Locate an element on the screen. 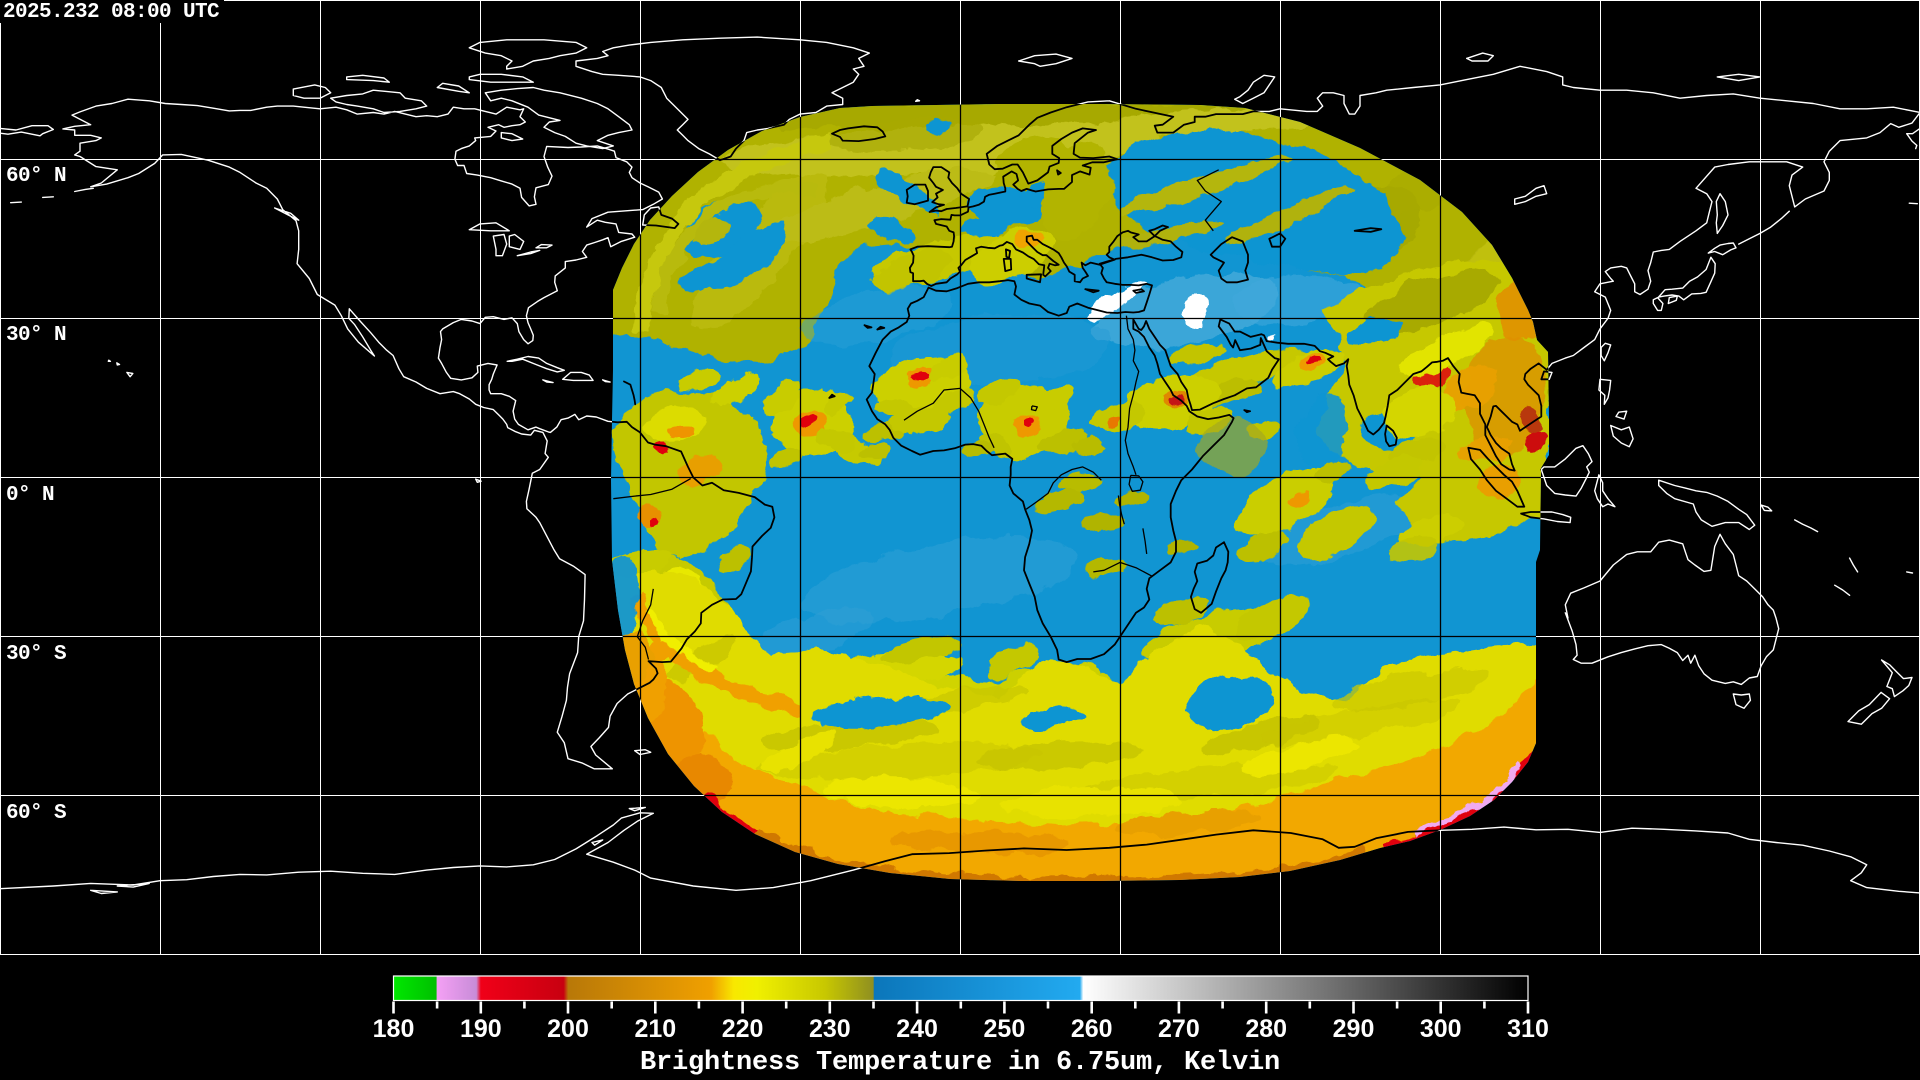  svg-text: 200 is located at coordinates (568, 1029).